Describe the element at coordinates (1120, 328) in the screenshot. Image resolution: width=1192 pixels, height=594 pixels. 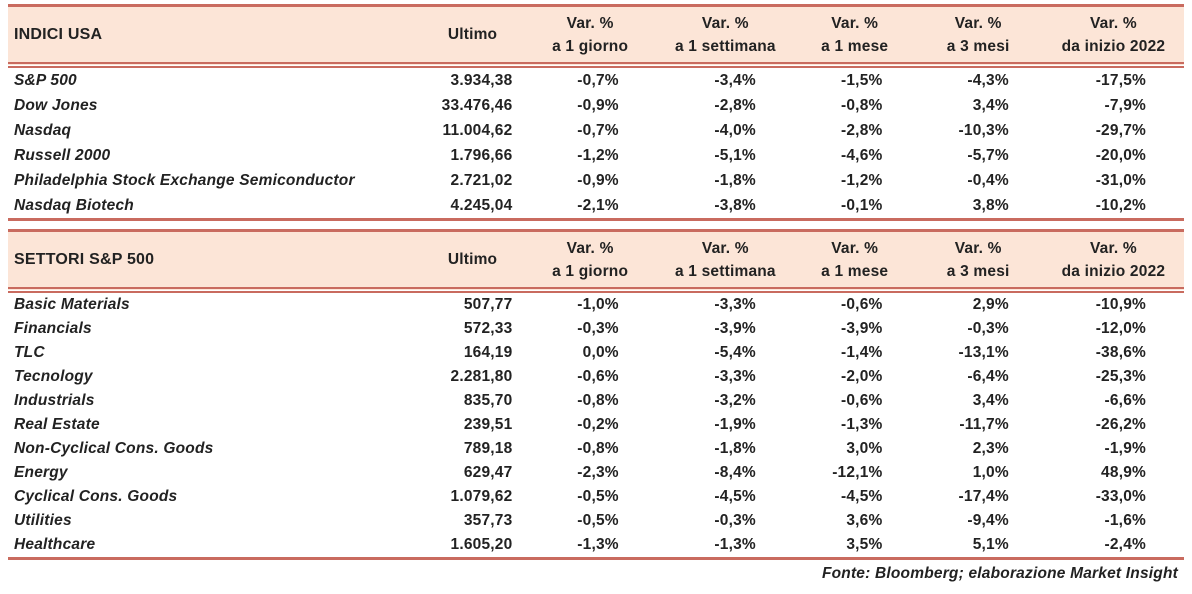
I see `sector-var-inizio-2022: -12,0%` at that location.